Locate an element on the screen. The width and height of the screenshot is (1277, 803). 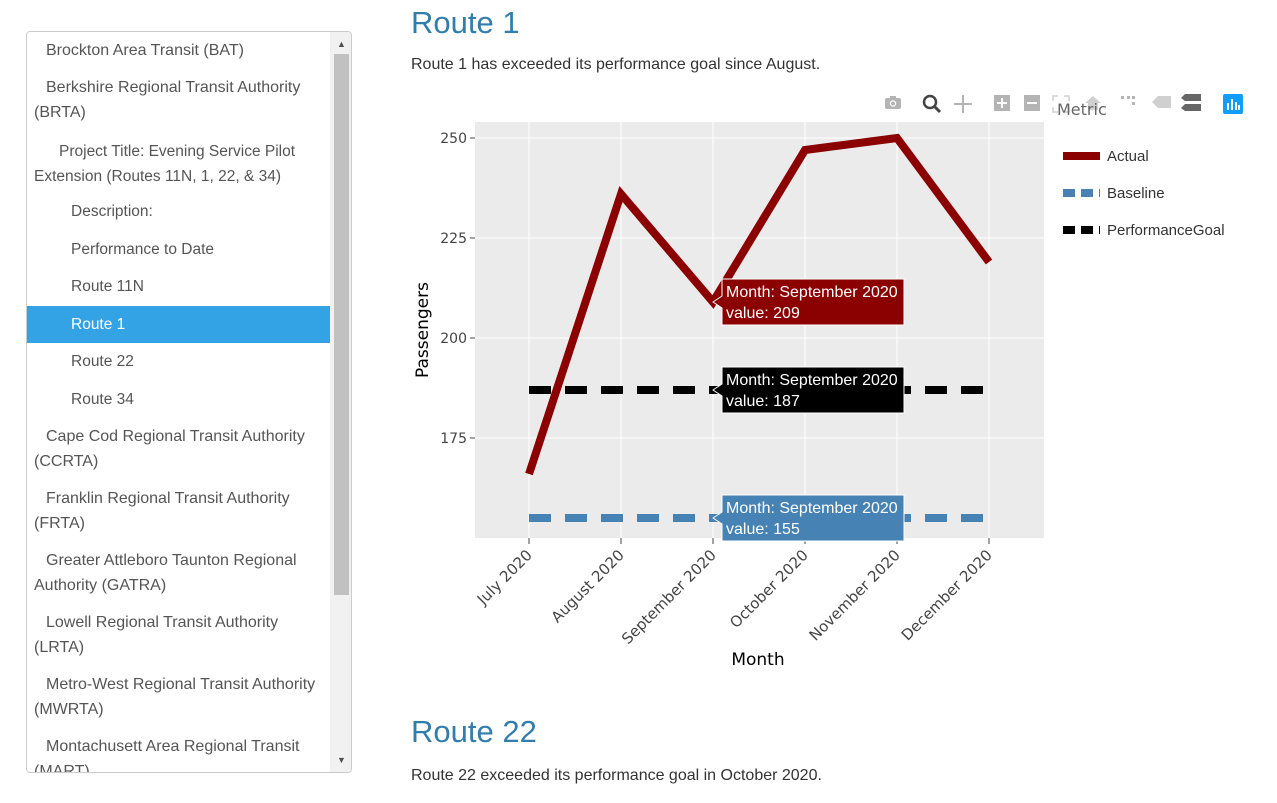
plotly-logo-icon is located at coordinates (1233, 105).